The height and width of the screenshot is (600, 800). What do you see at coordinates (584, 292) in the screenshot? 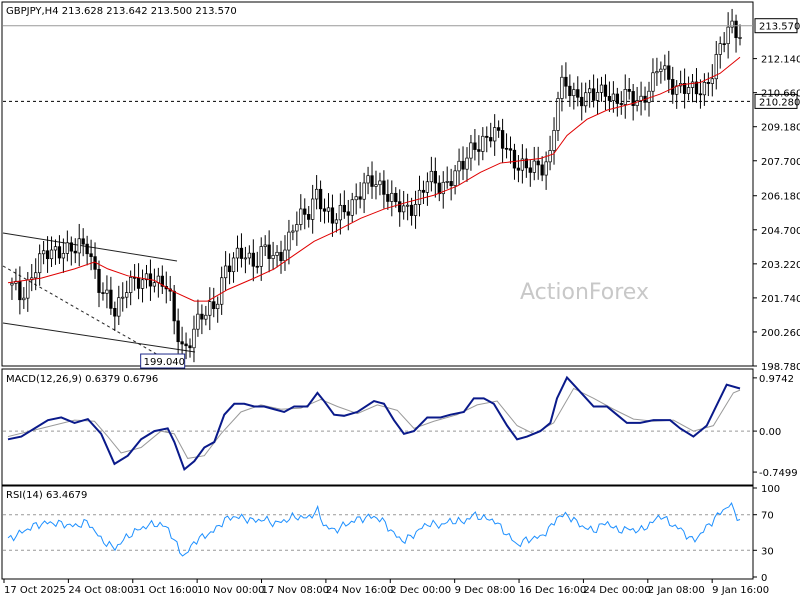
I see `watermark: ActionForex` at bounding box center [584, 292].